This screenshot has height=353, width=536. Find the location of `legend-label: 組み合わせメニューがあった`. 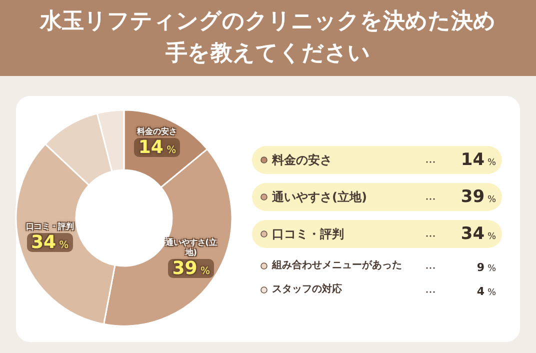

legend-label: 組み合わせメニューがあった is located at coordinates (337, 265).